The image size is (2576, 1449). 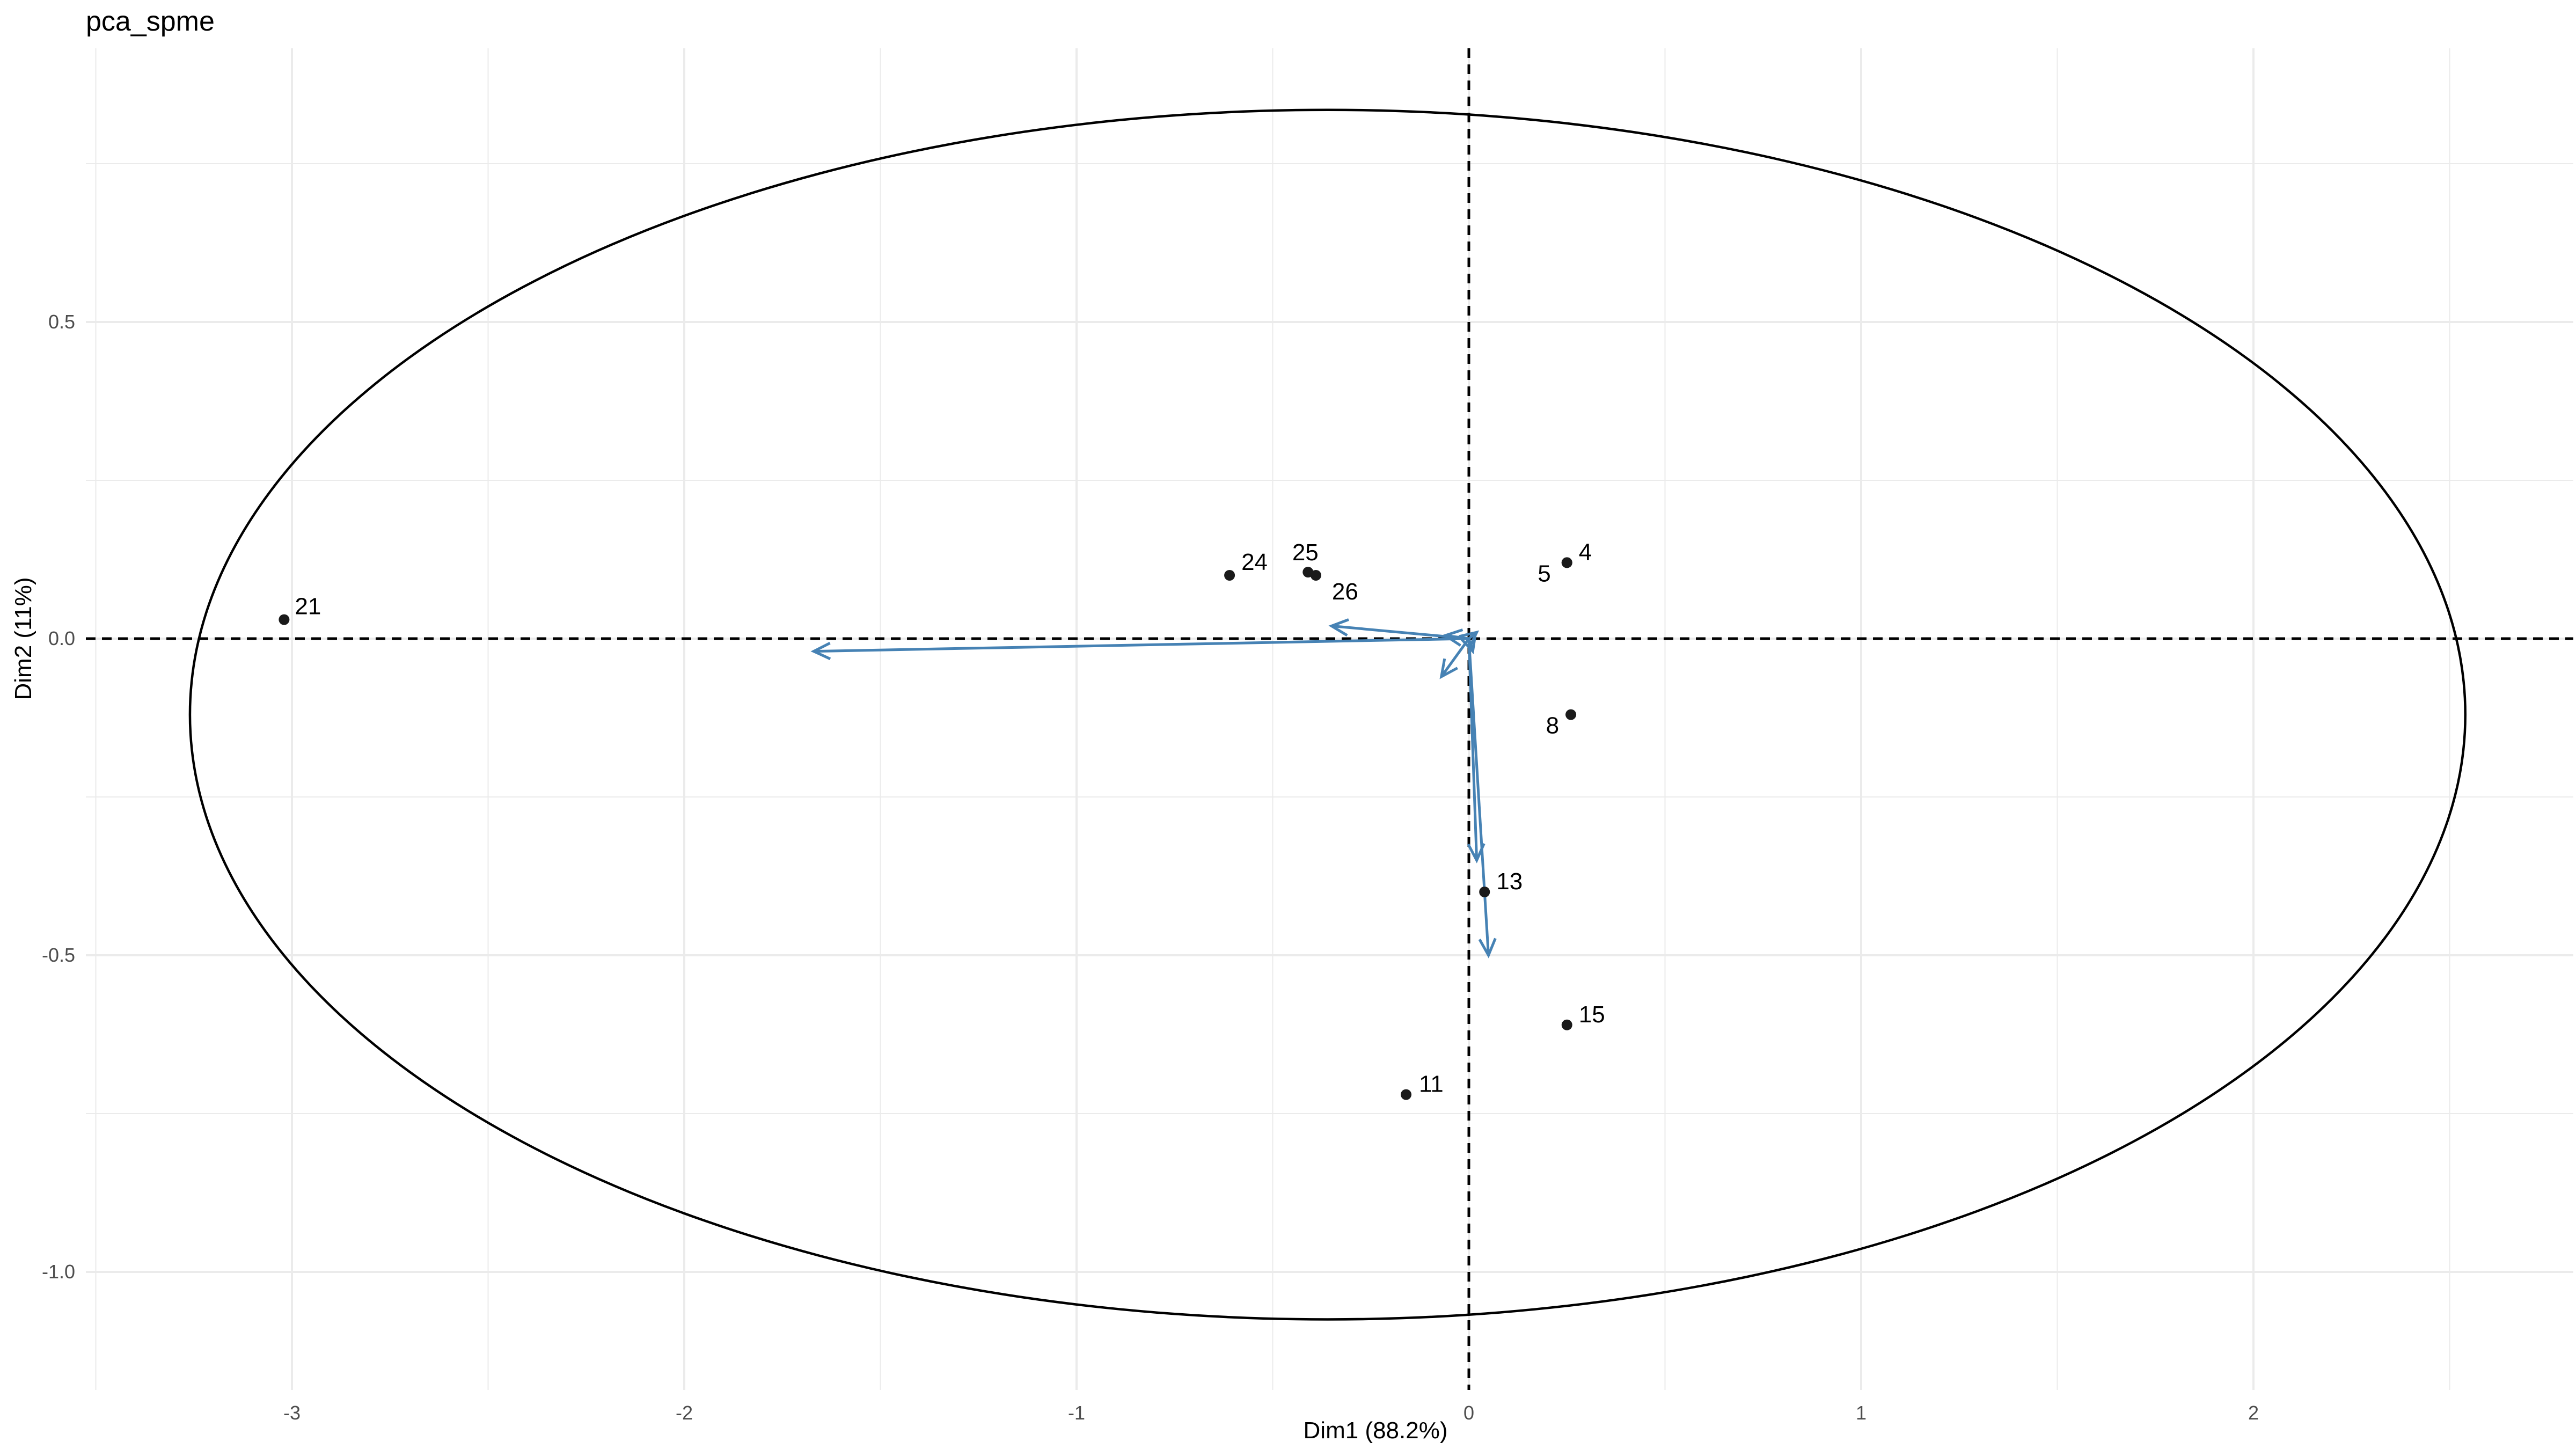 I want to click on arrow-layer, so click(x=1153, y=788).